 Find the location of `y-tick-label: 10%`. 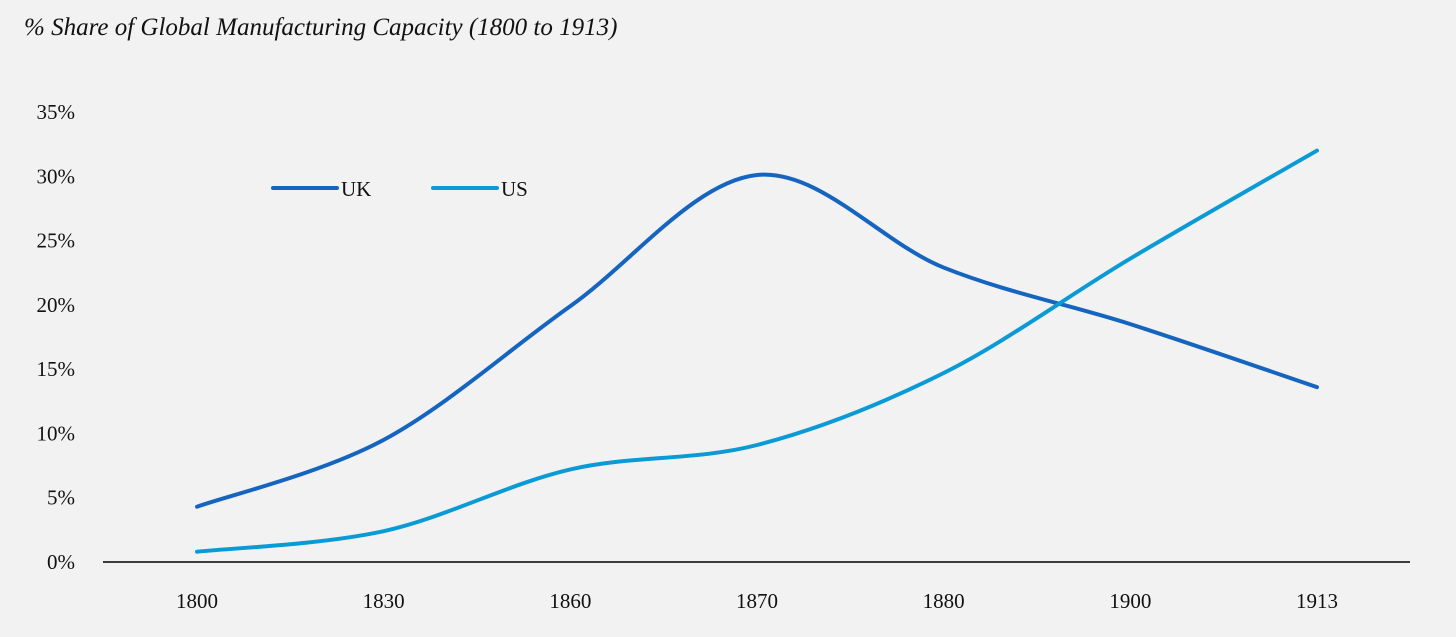

y-tick-label: 10% is located at coordinates (56, 433).